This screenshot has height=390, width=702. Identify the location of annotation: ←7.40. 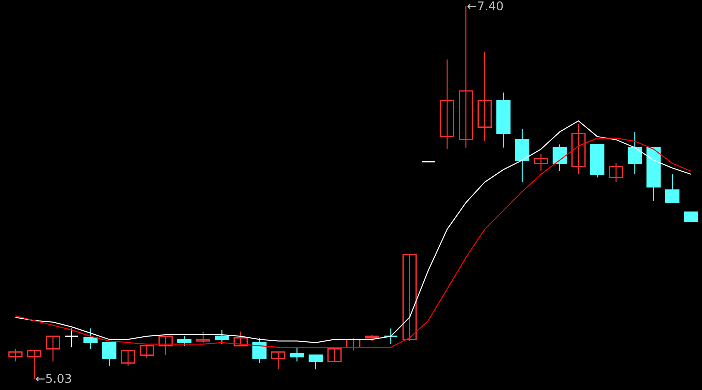
(485, 7).